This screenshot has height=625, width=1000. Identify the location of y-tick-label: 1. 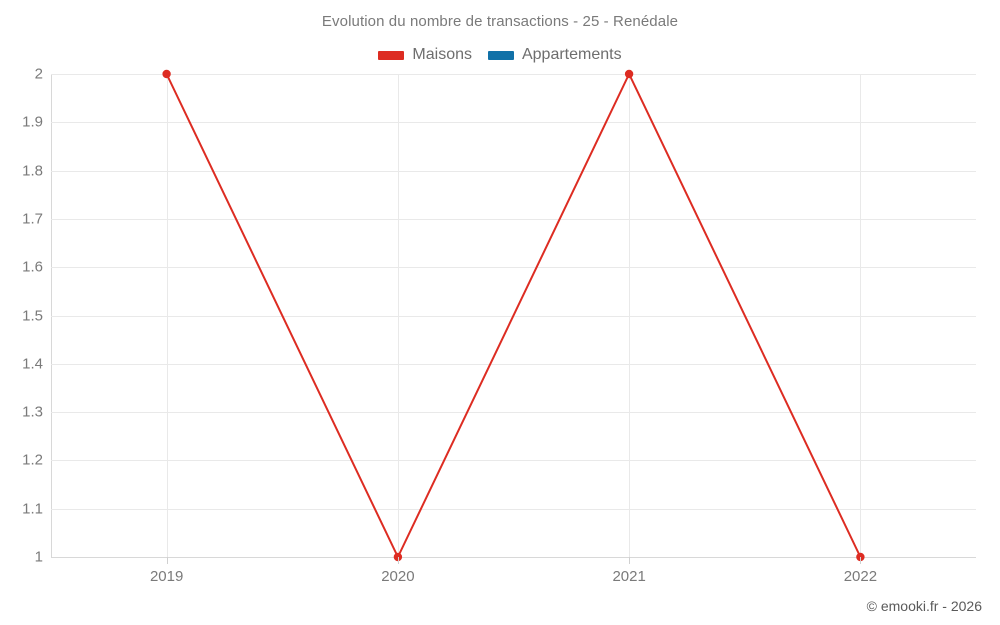
(38, 557).